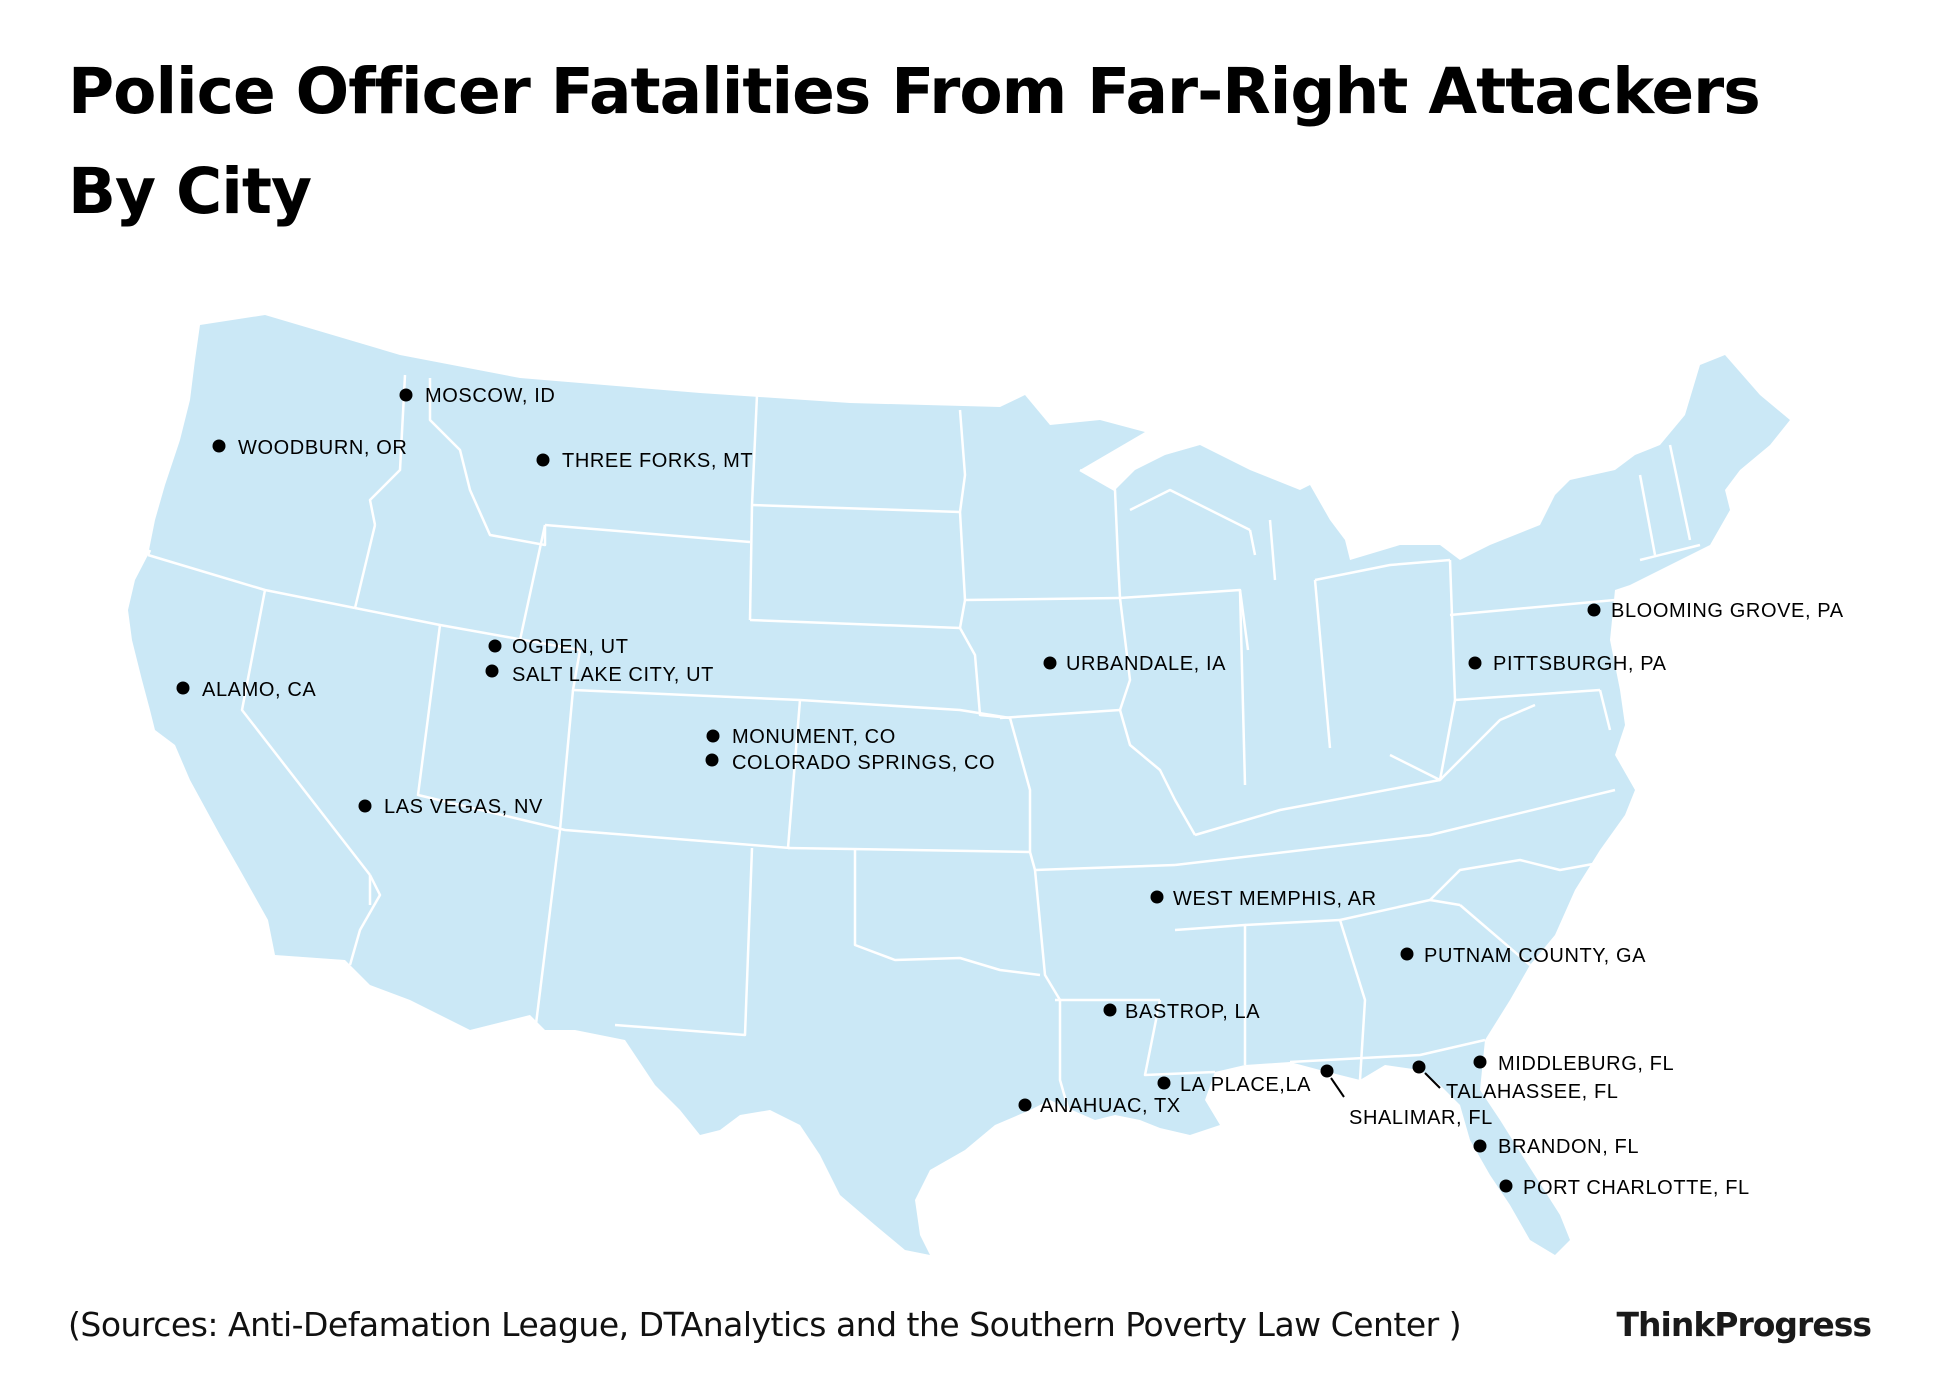 The width and height of the screenshot is (1945, 1395). I want to click on city-label: BLOOMING GROVE, PA, so click(1727, 611).